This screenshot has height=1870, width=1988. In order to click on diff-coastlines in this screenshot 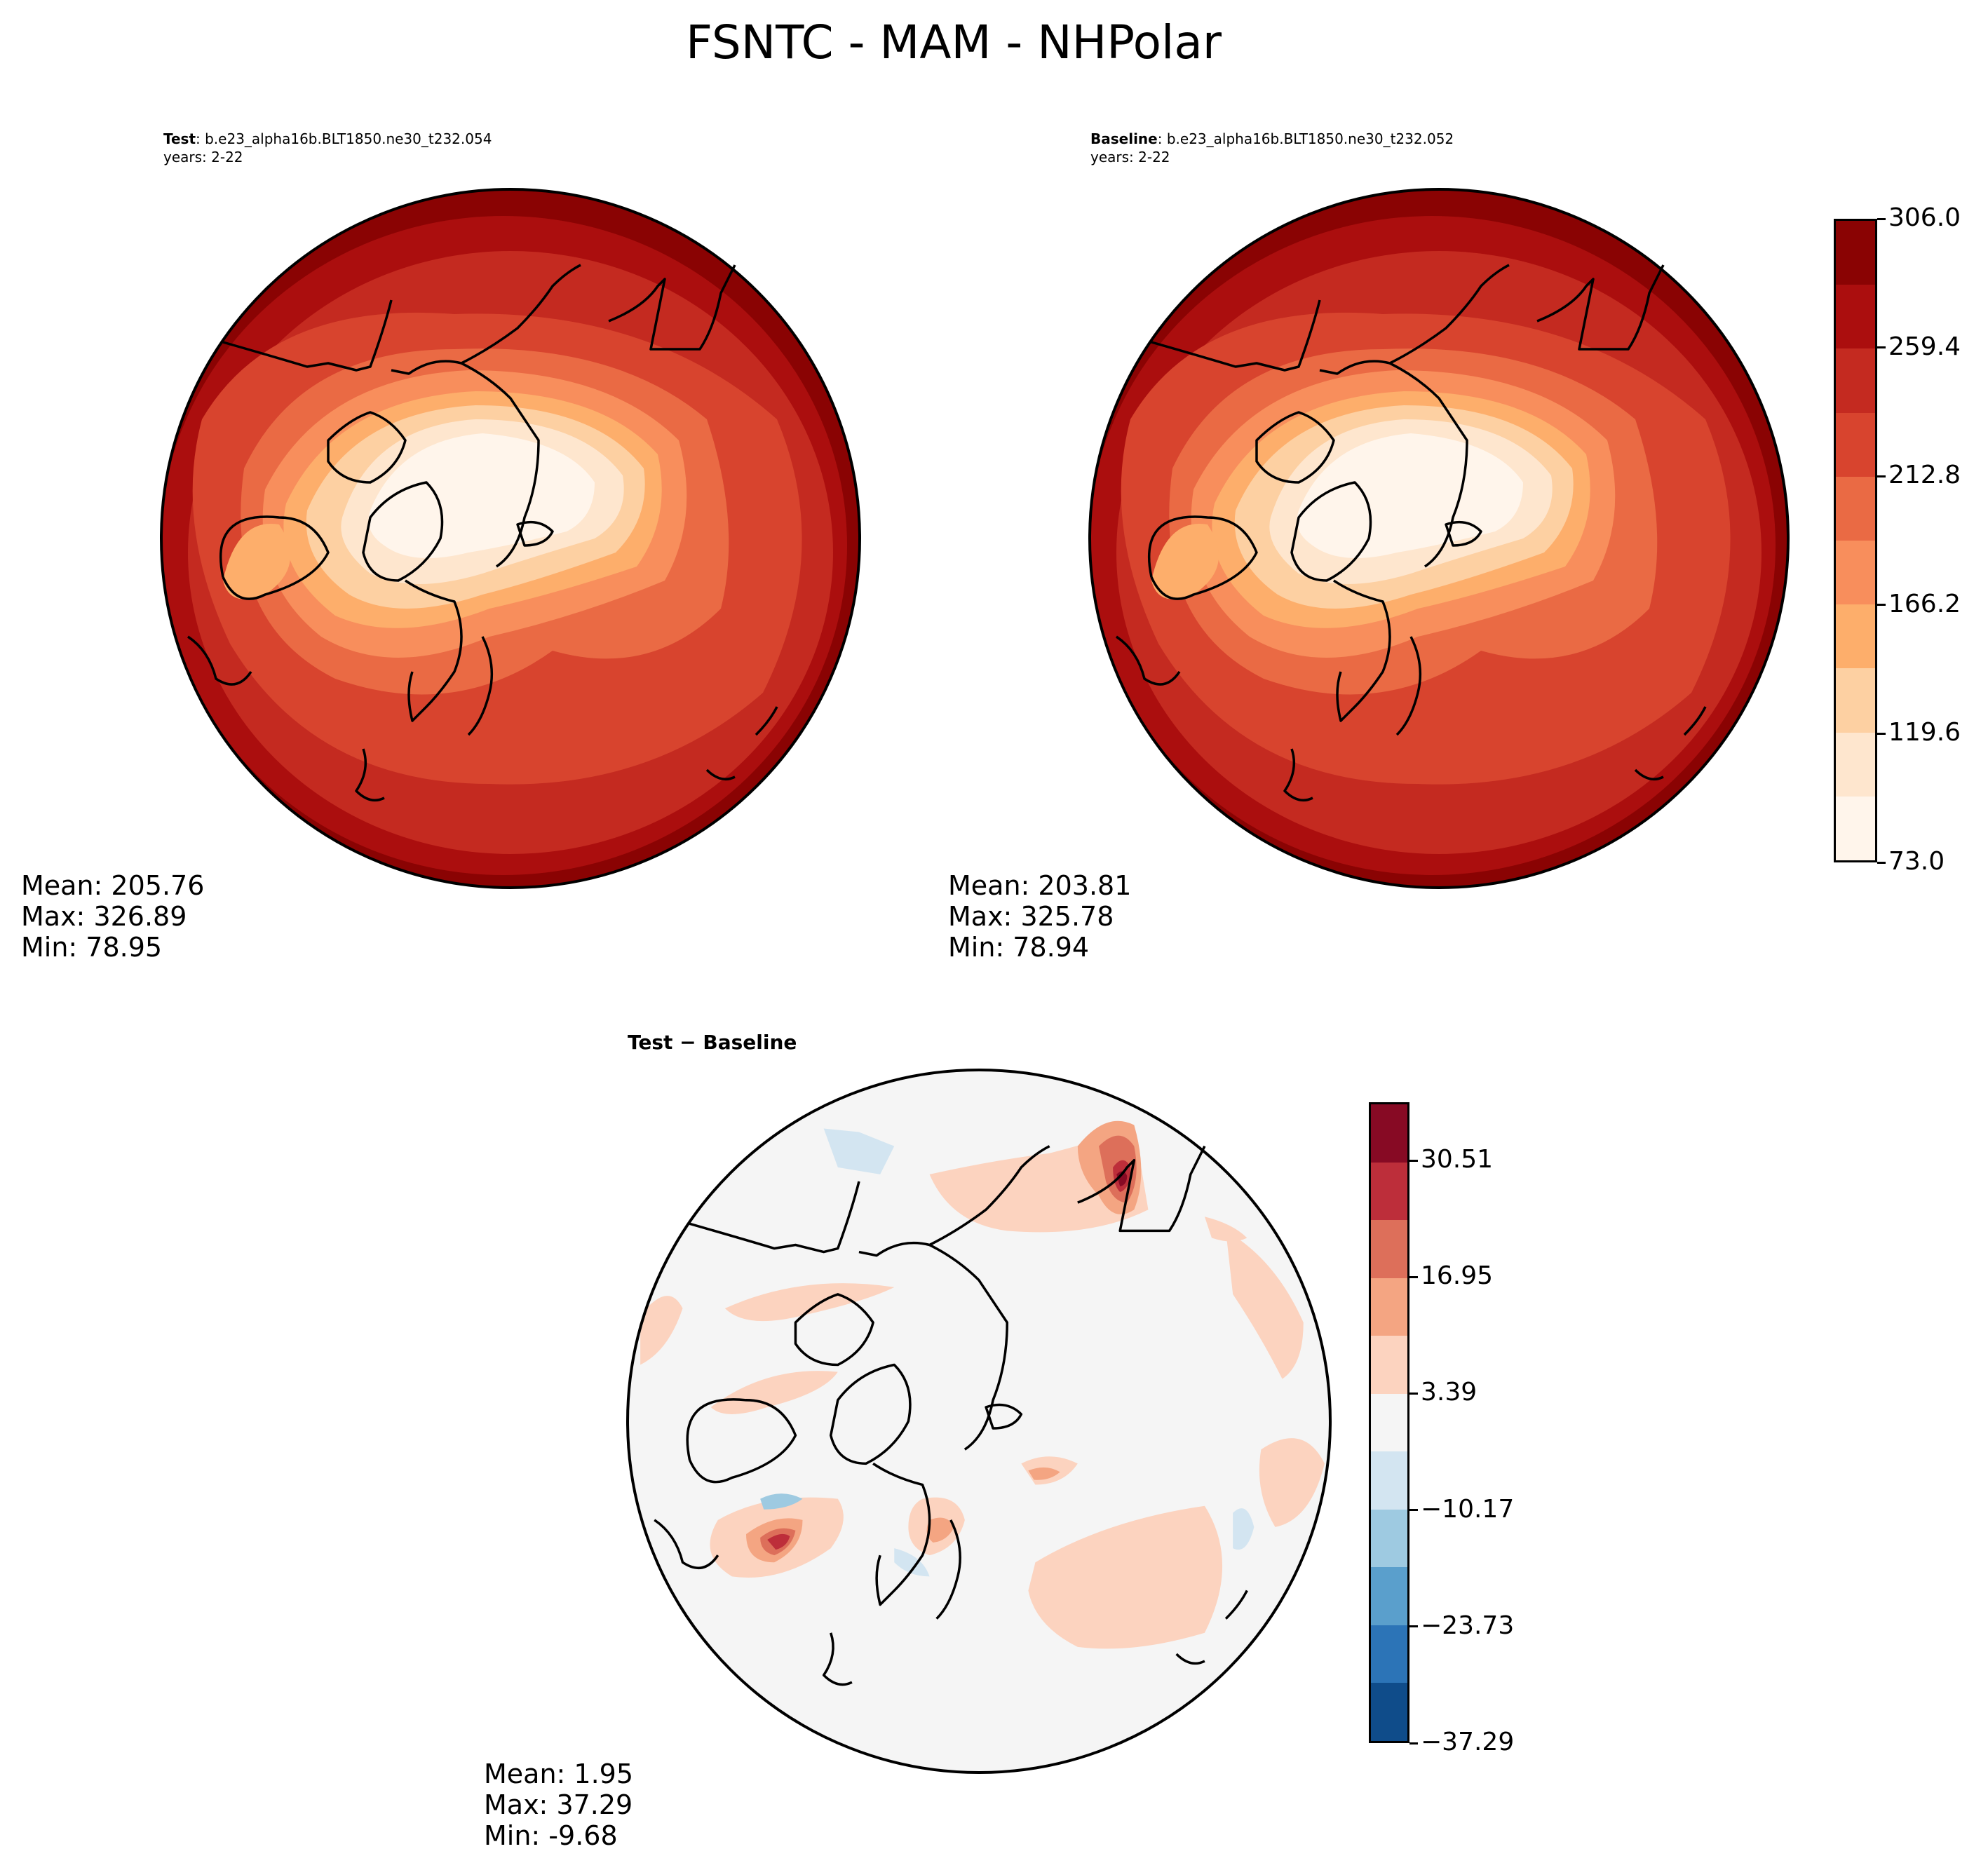, I will do `click(951, 1416)`.